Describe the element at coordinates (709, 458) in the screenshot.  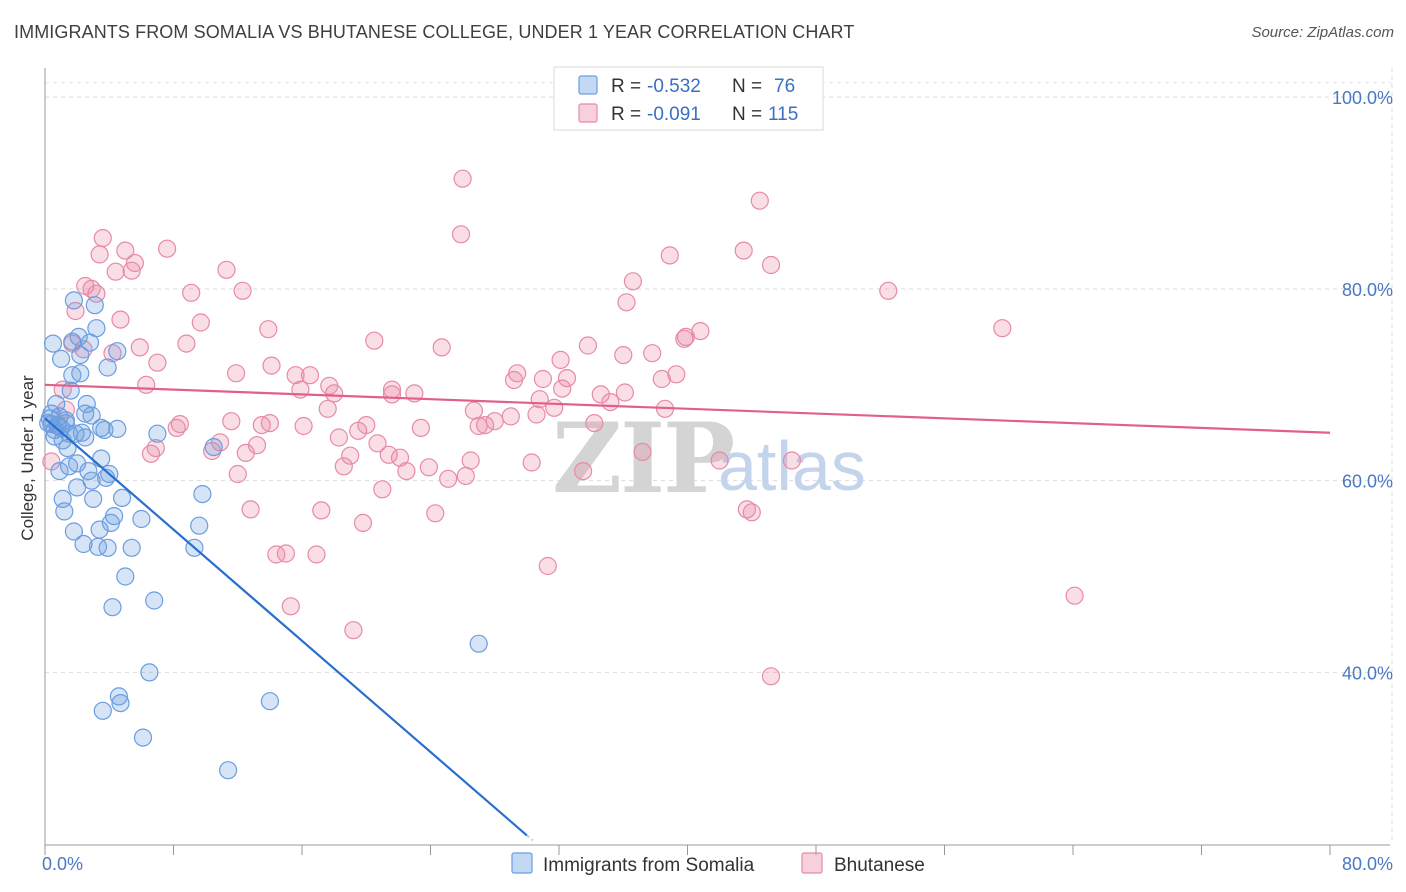
I see `watermark: ZIP atlas` at that location.